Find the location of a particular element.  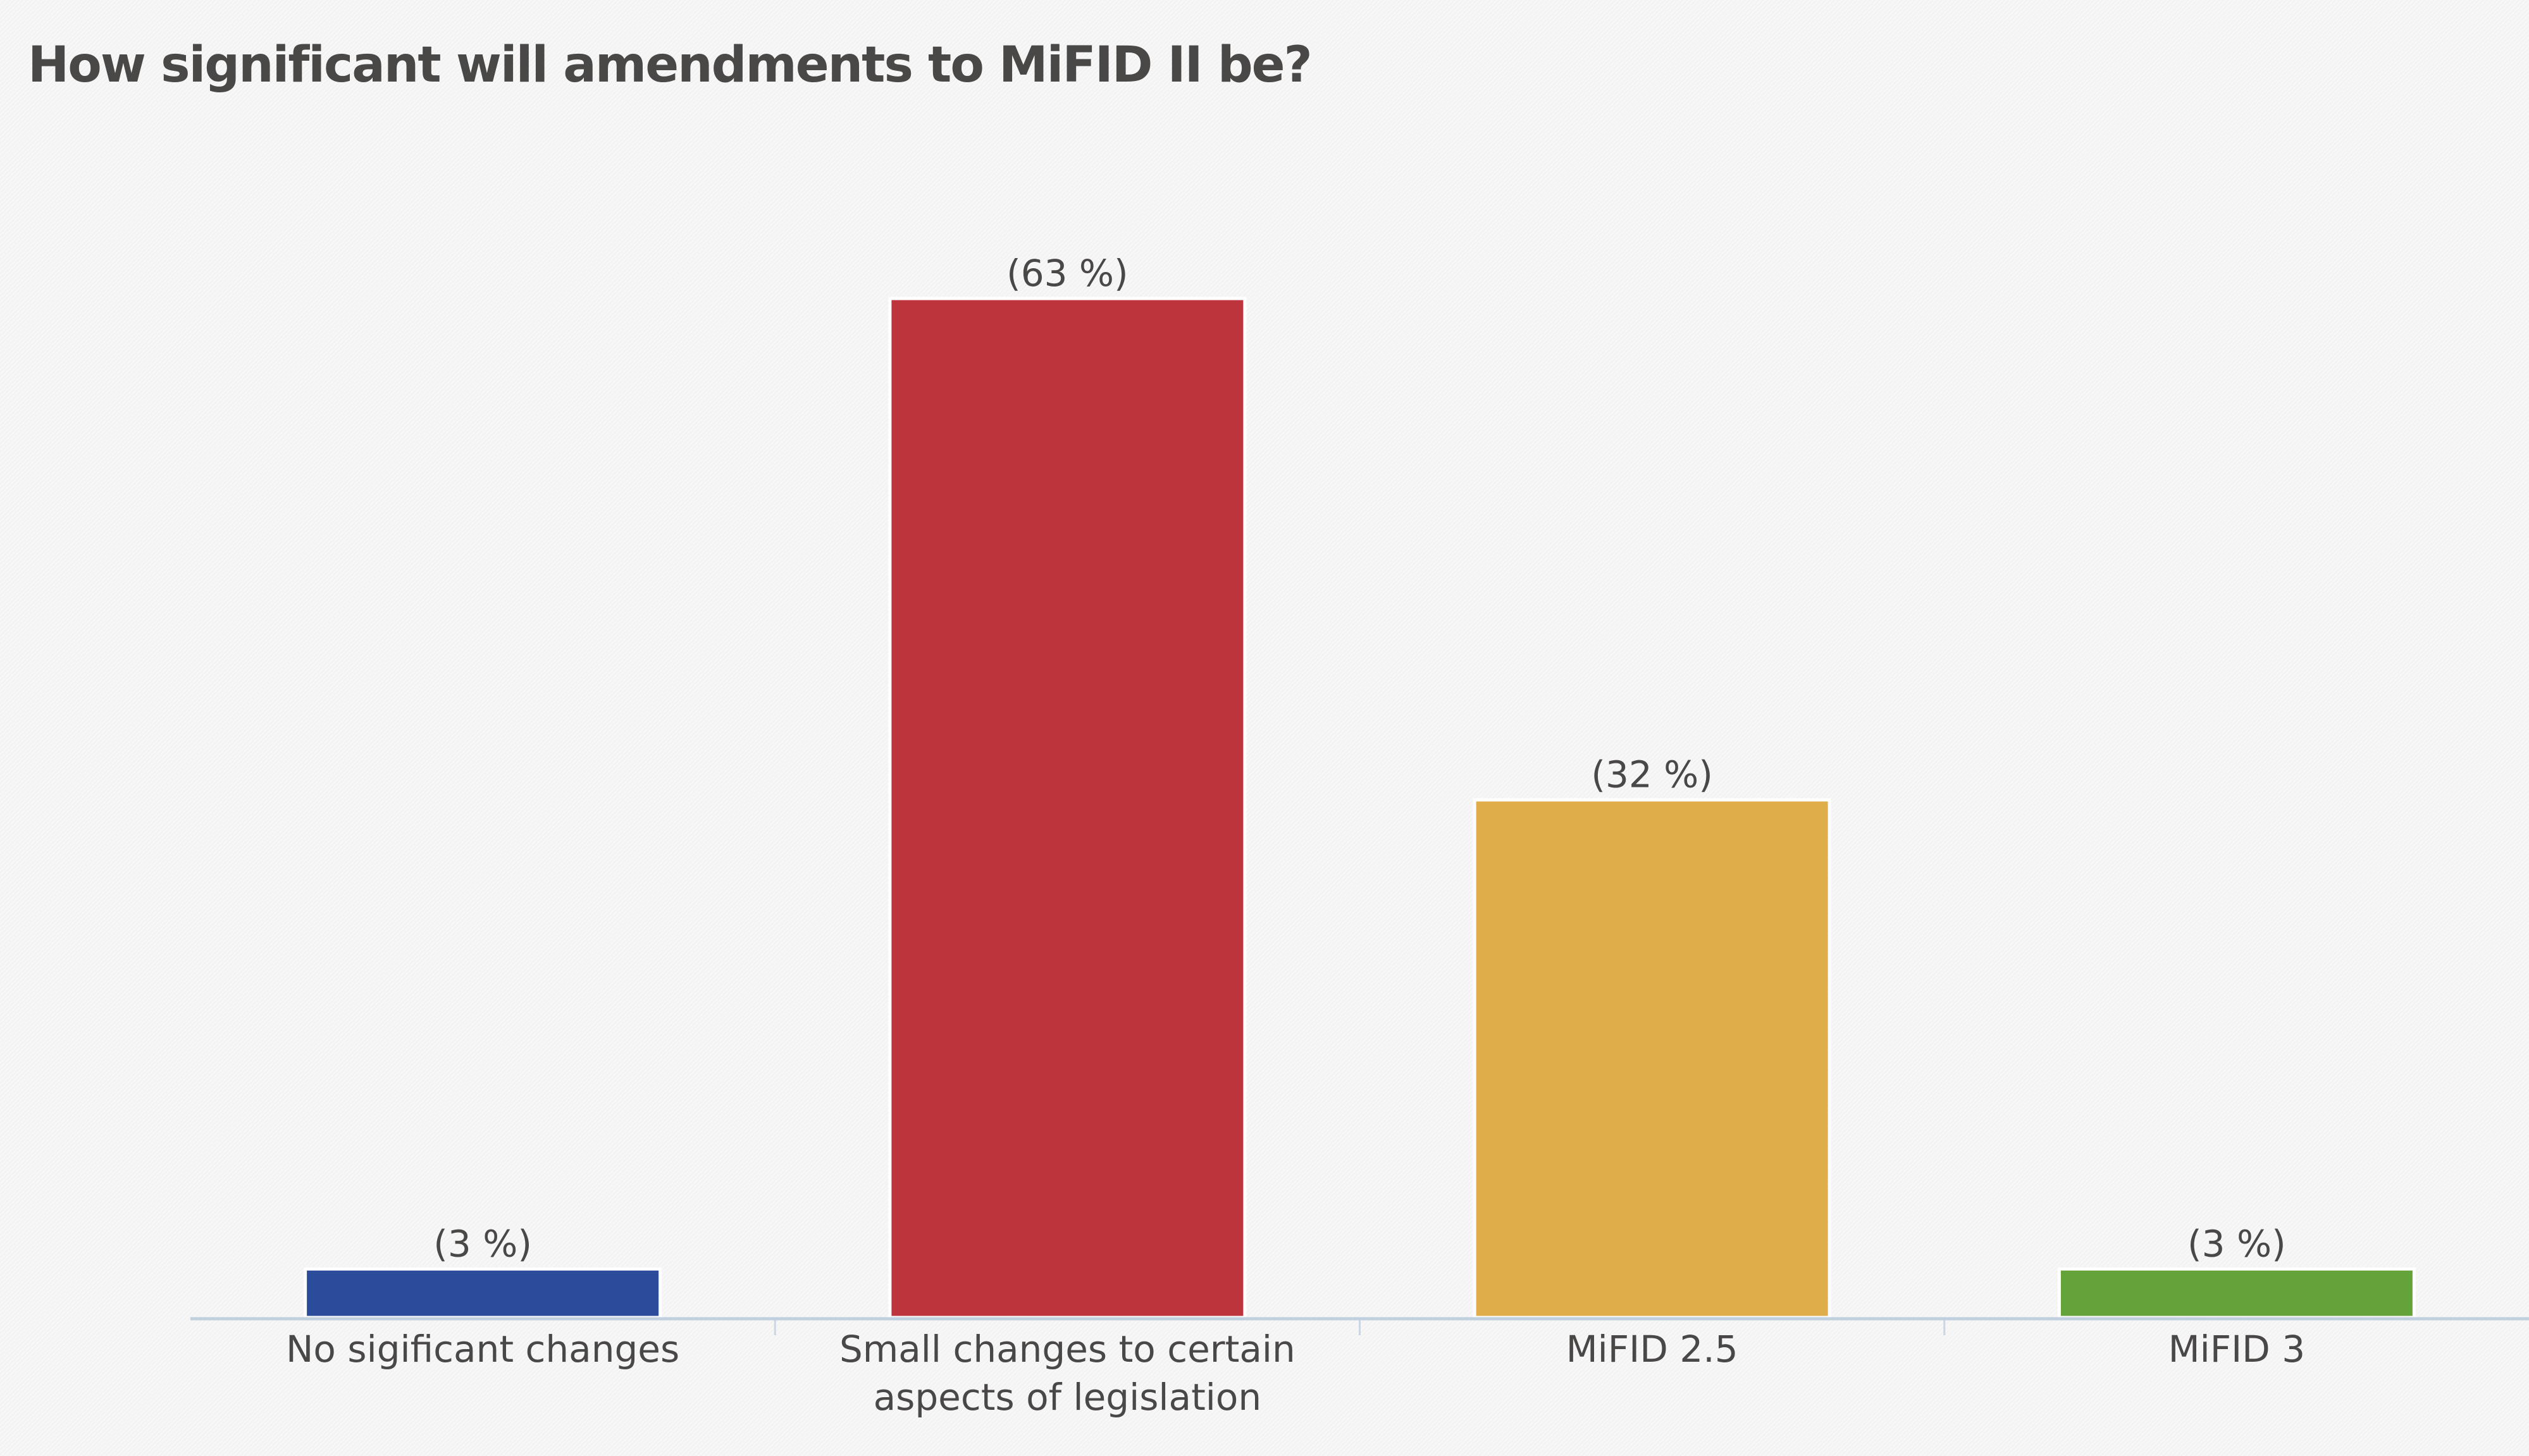

x-tick-label: MiFID 2.5 is located at coordinates (1652, 1349).